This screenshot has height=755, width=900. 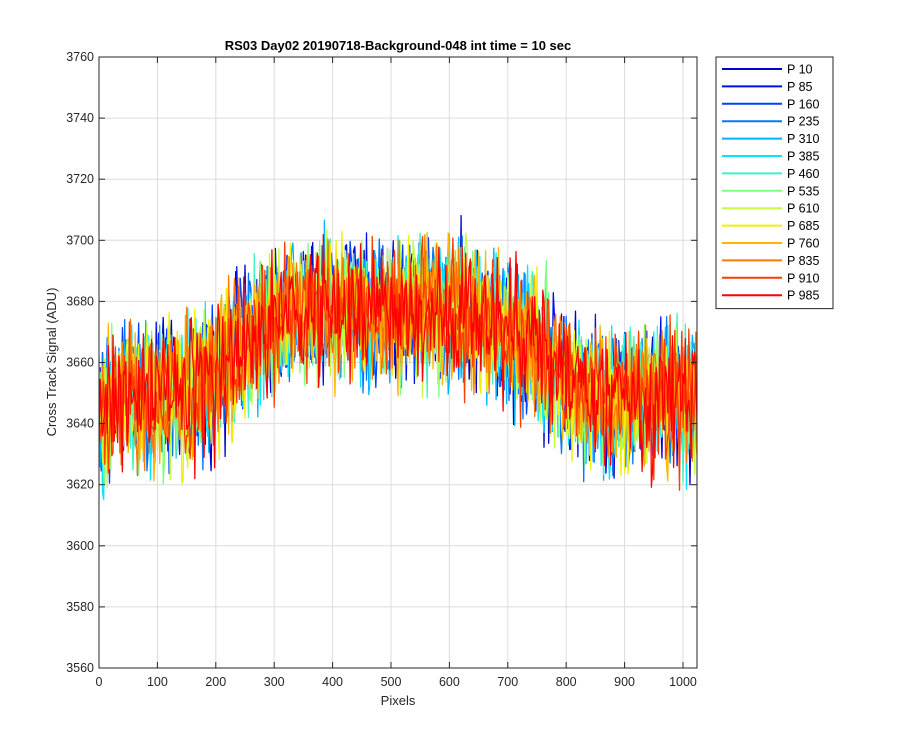 I want to click on x-tick-label: 900, so click(x=624, y=682).